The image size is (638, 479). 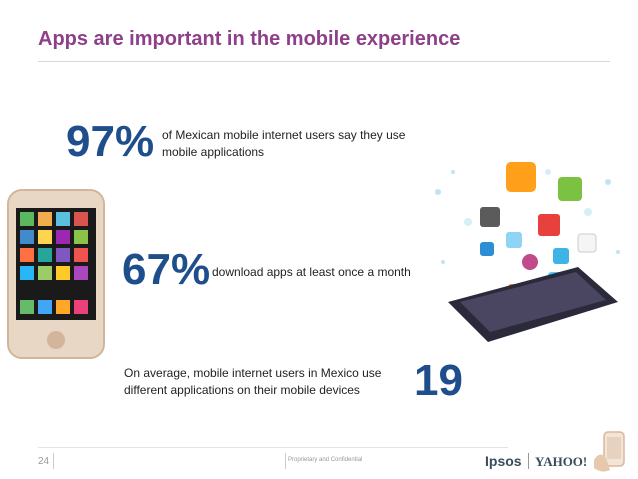 I want to click on page-number-separator, so click(x=53, y=461).